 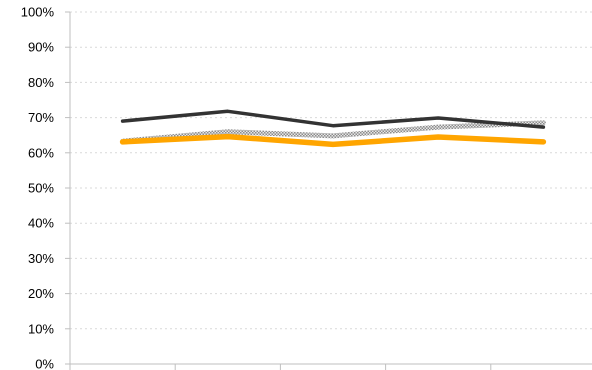 What do you see at coordinates (41, 258) in the screenshot?
I see `y-tick-label: 30%` at bounding box center [41, 258].